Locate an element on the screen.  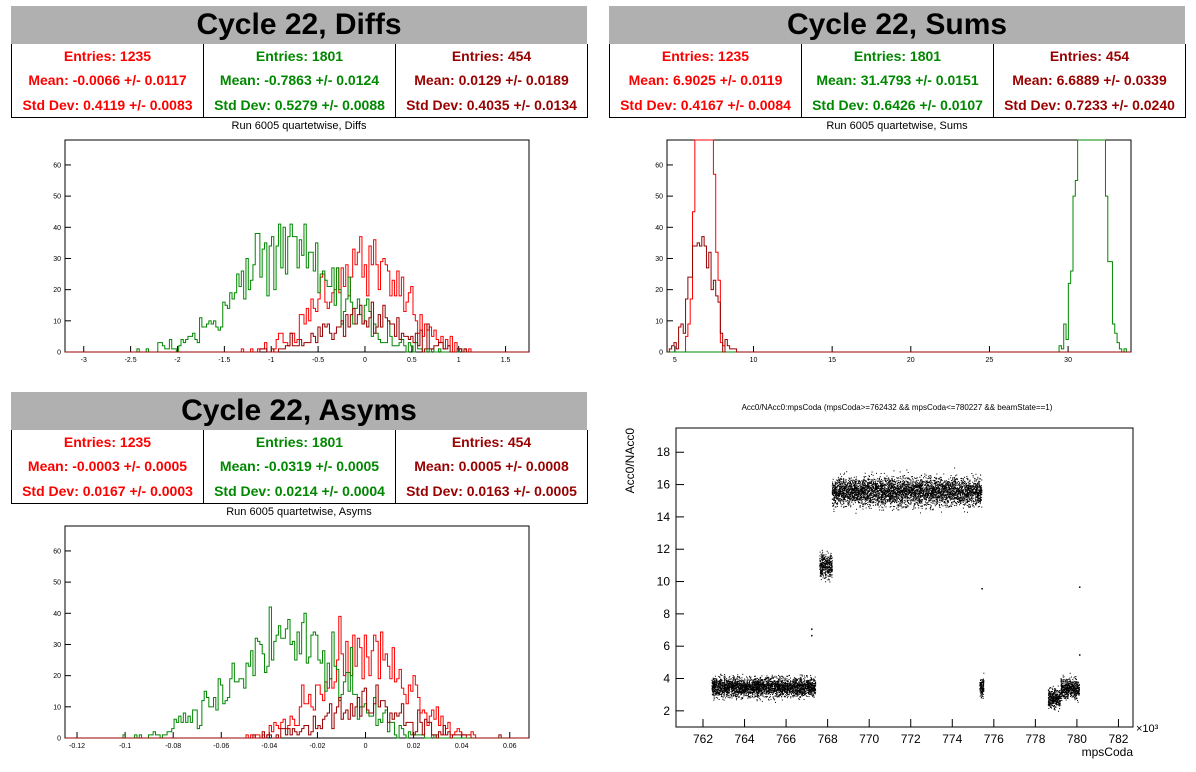
y-tick-label: 60 is located at coordinates (659, 165).